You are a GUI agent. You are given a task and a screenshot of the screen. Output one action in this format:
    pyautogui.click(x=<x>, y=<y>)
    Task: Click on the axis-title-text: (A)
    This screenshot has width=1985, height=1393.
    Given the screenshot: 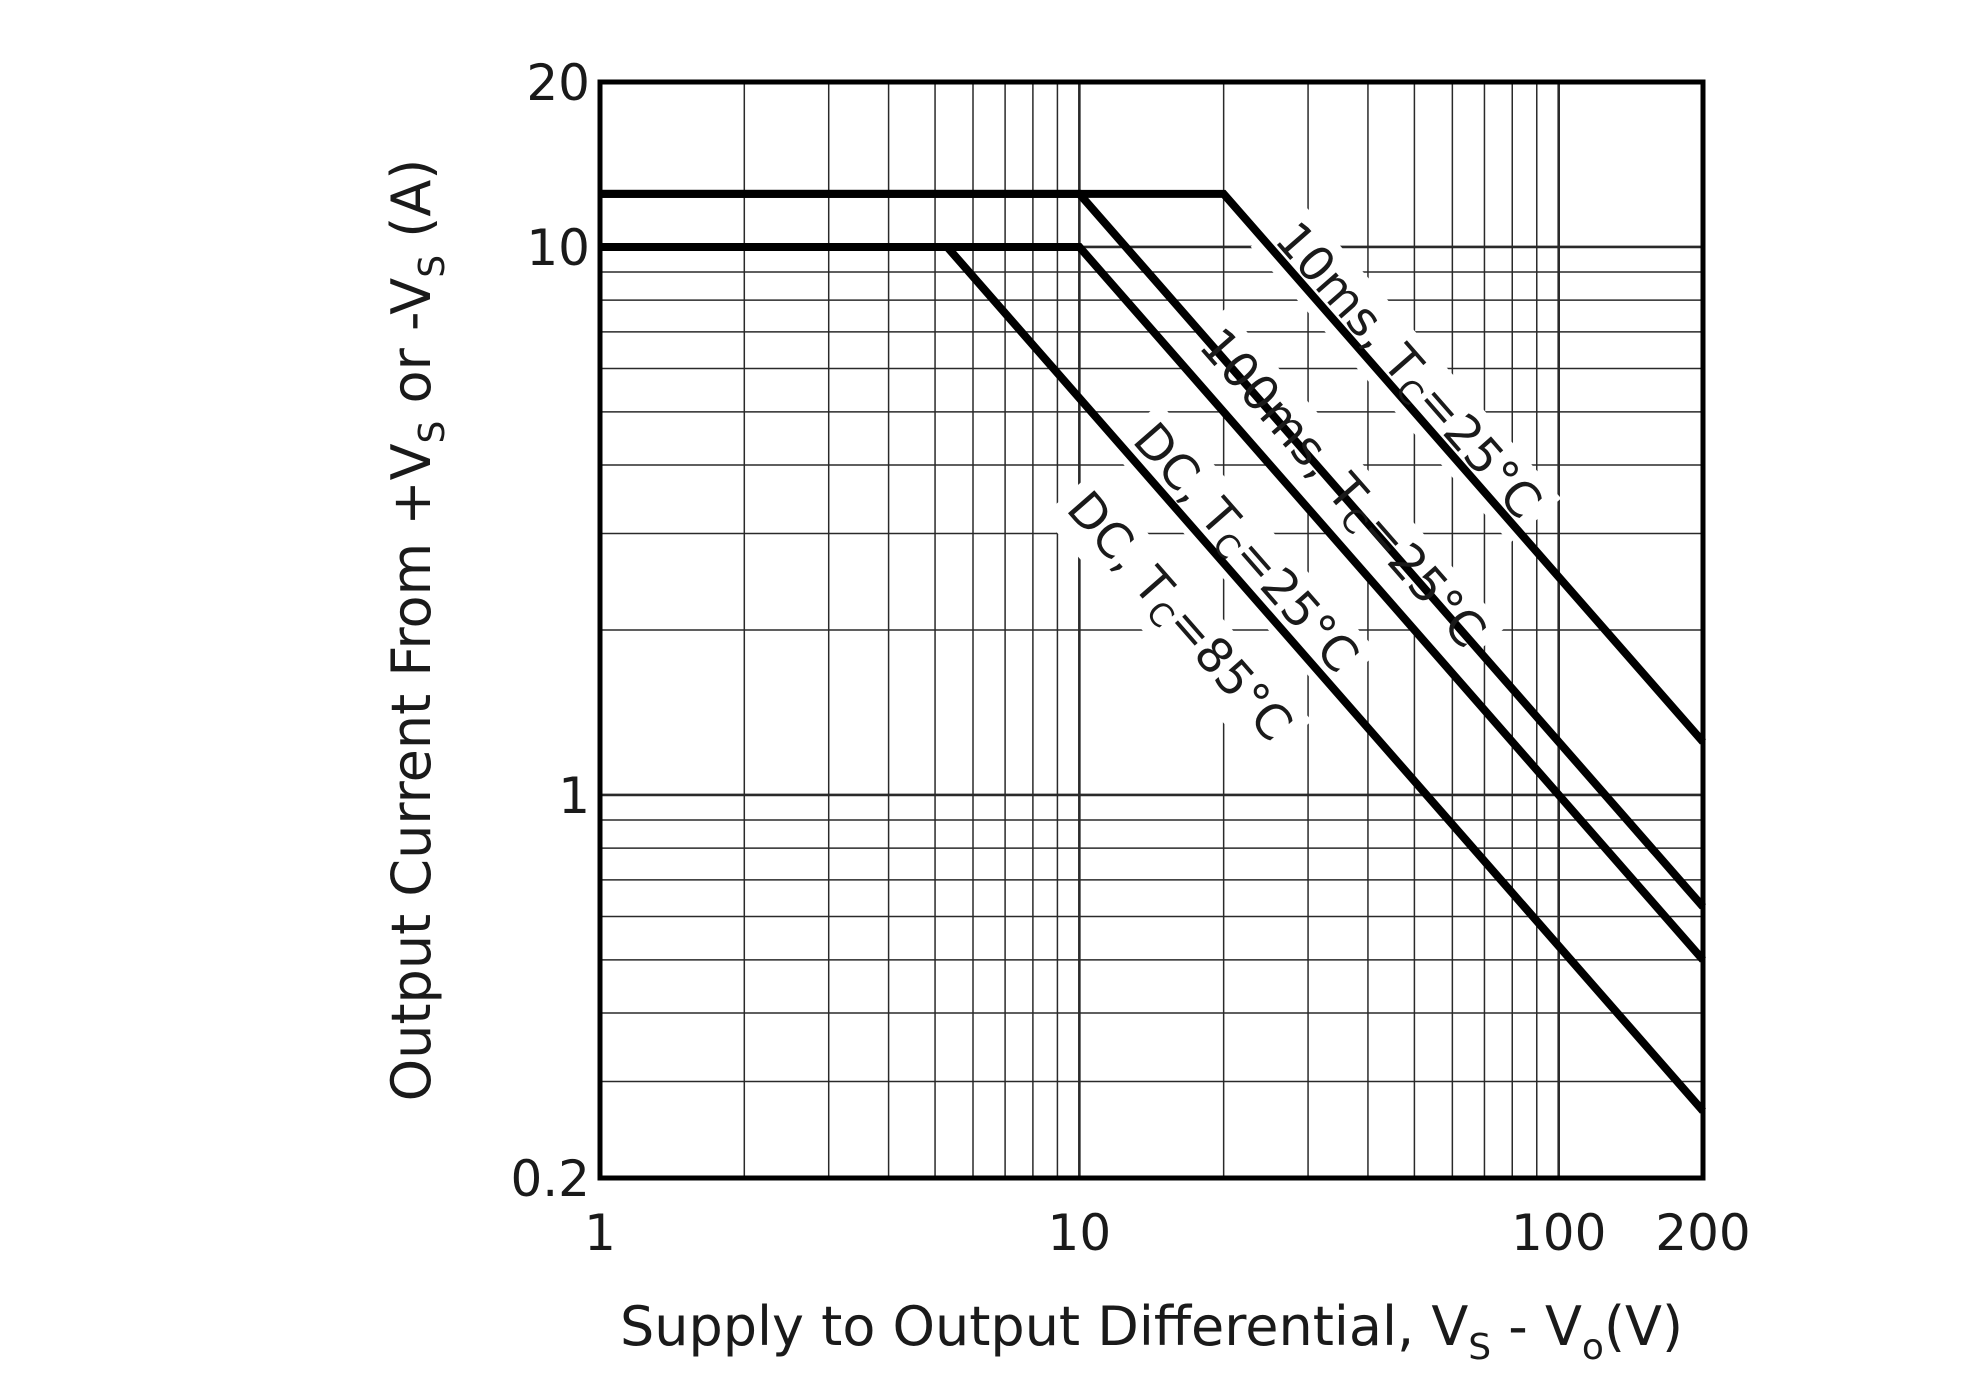 What is the action you would take?
    pyautogui.click(x=411, y=207)
    